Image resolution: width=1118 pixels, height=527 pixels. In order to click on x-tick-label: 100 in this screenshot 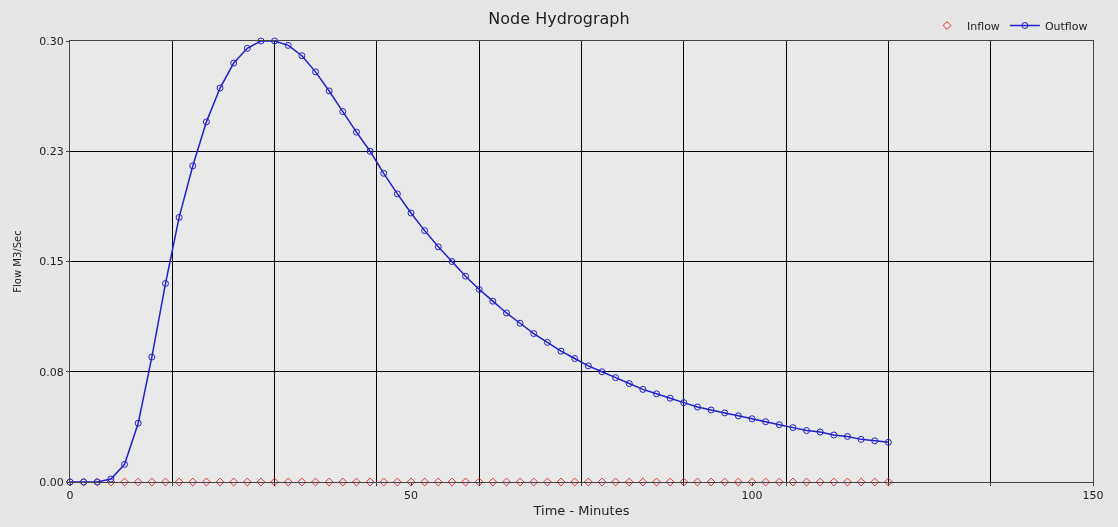, I will do `click(752, 496)`.